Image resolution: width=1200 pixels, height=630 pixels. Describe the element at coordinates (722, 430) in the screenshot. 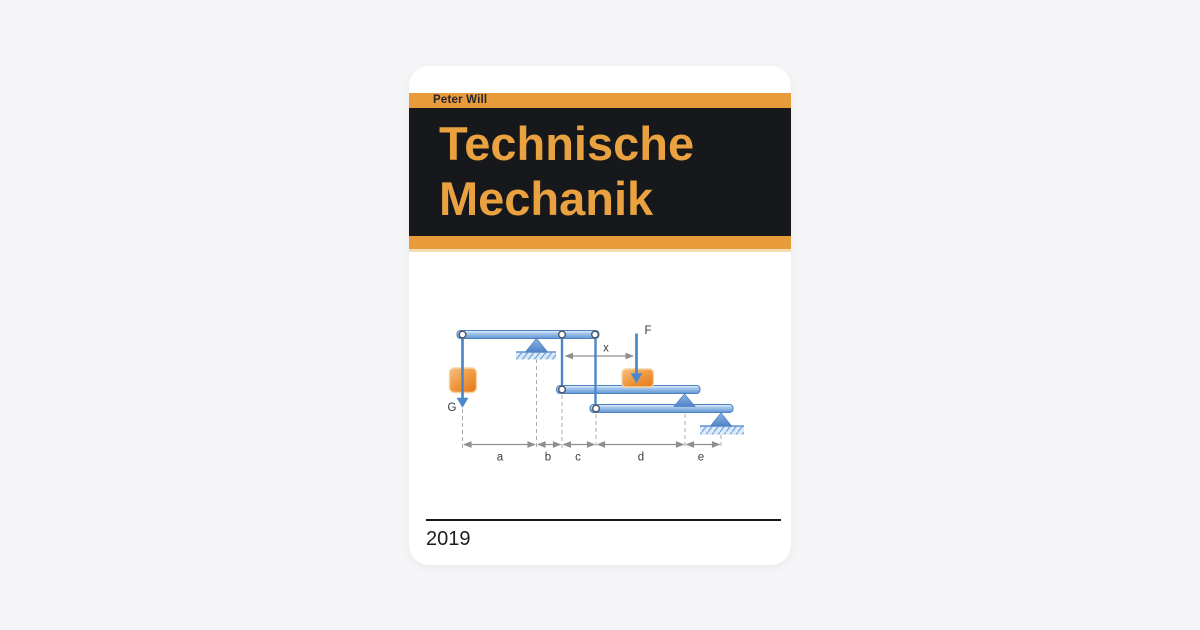

I see `ground-hatch-right` at that location.